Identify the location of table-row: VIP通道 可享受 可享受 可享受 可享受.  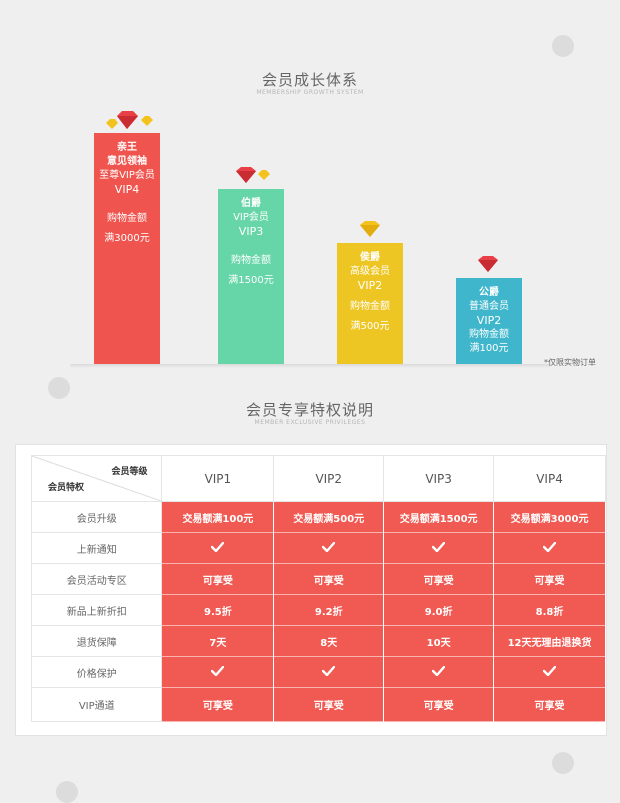
(318, 704).